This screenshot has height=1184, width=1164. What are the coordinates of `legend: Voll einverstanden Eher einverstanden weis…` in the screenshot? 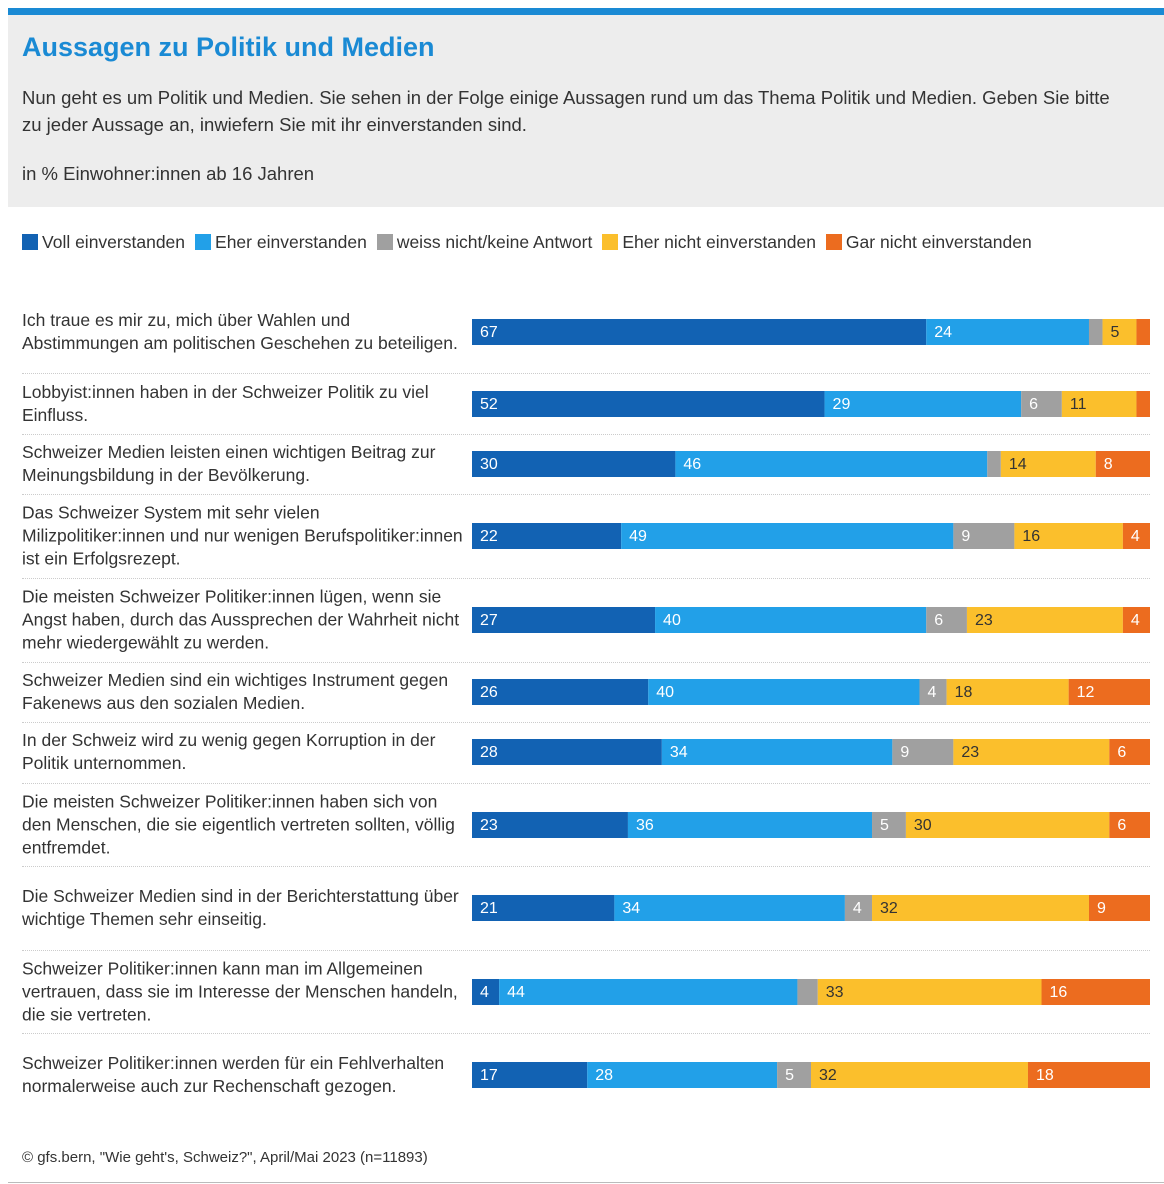 It's located at (542, 242).